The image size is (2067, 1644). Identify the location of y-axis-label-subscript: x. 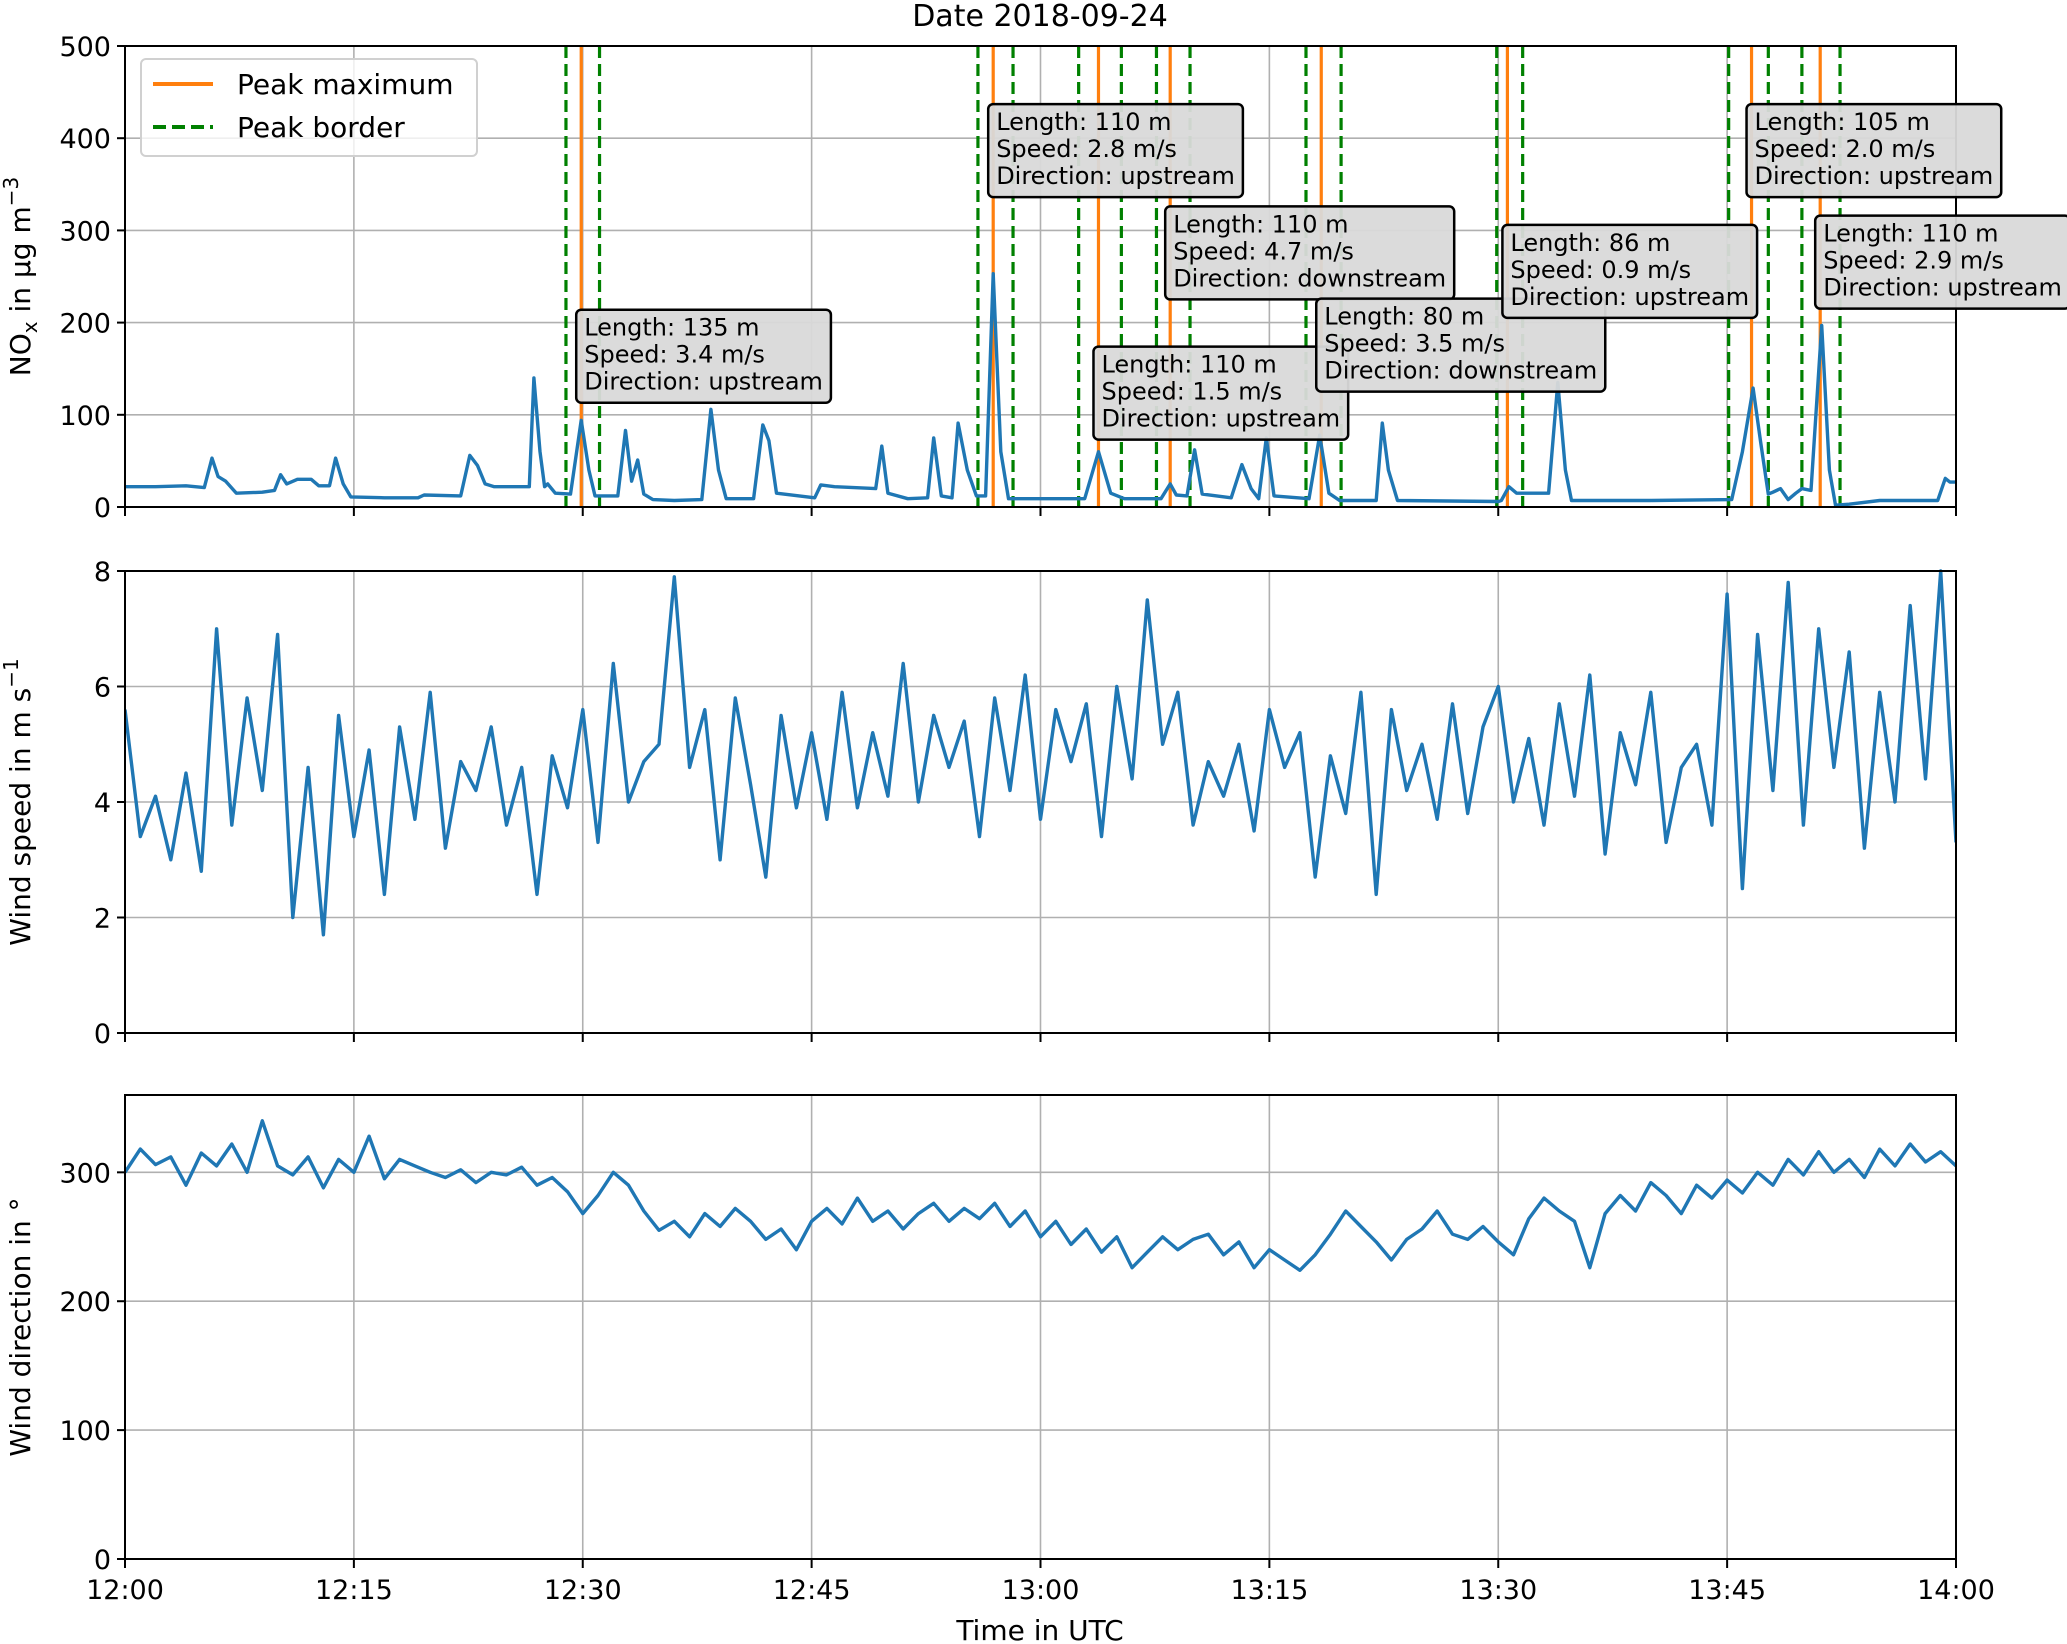
(30, 327).